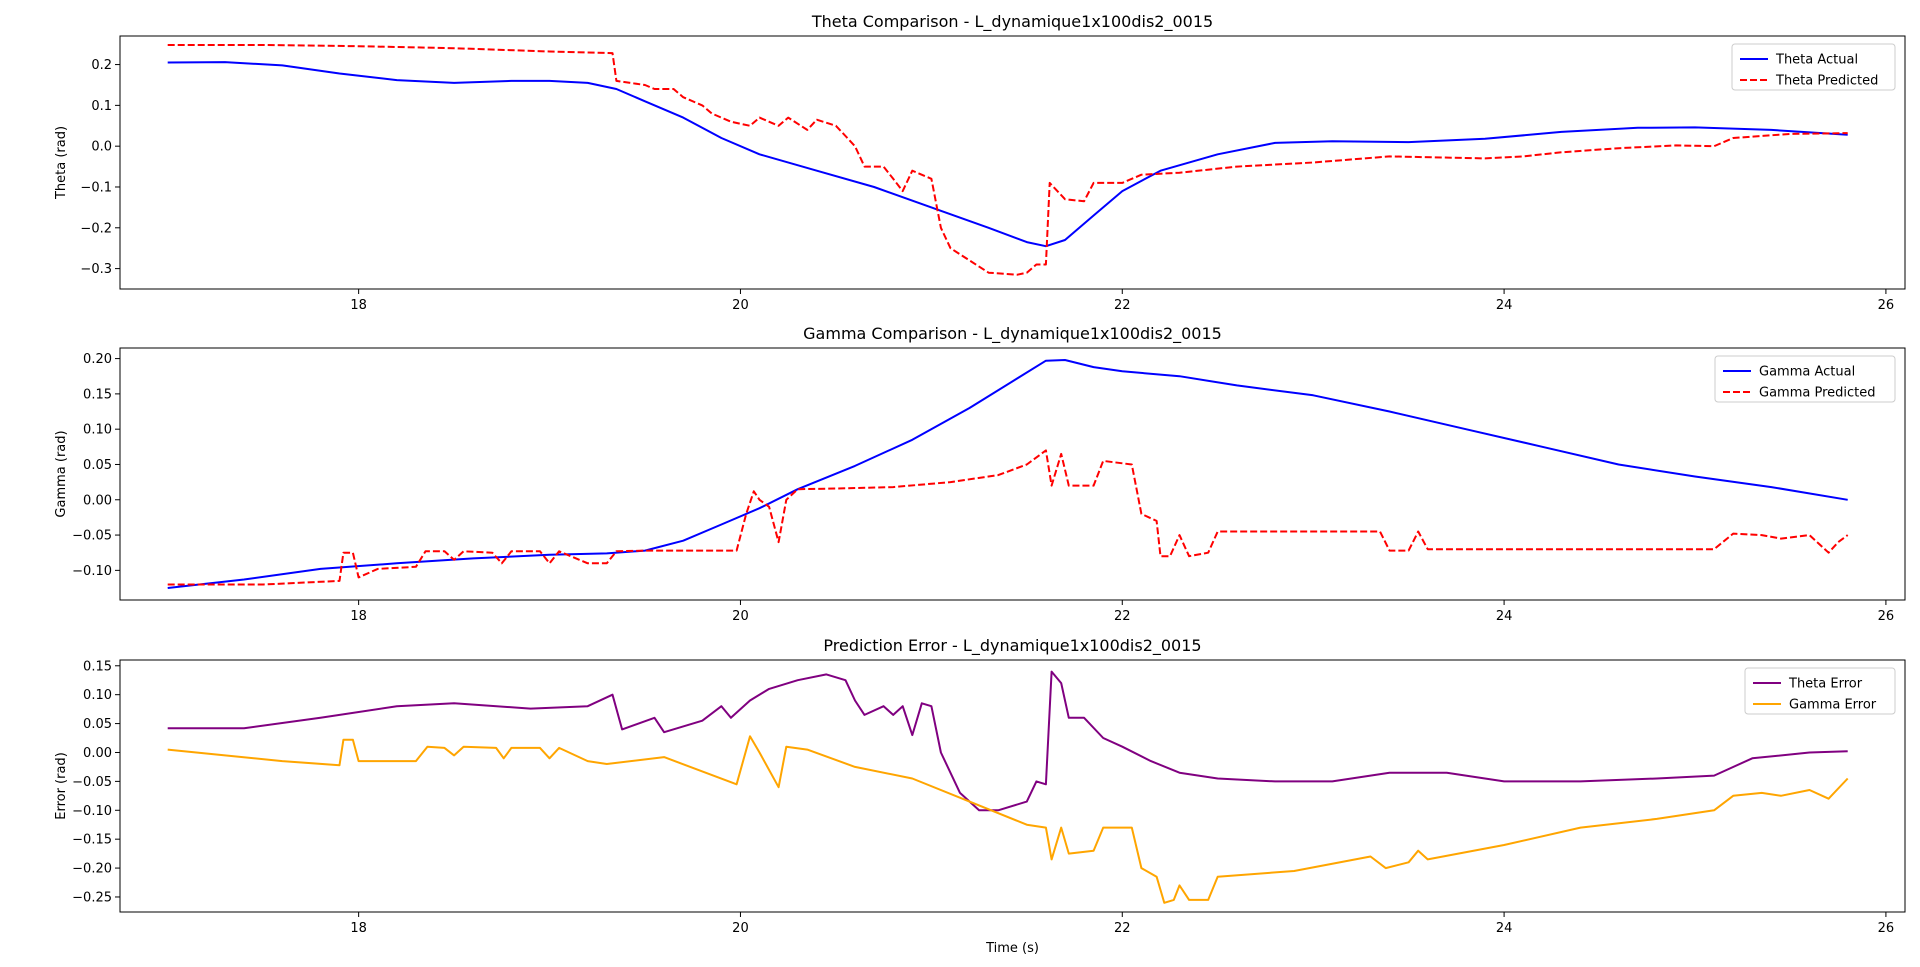  I want to click on y-axis-label: Gamma (rad), so click(61, 473).